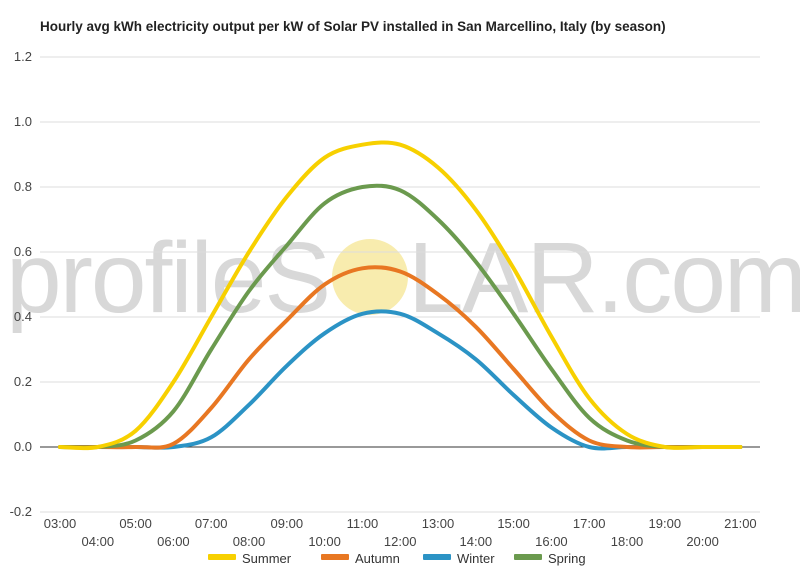 Image resolution: width=800 pixels, height=570 pixels. What do you see at coordinates (23, 186) in the screenshot?
I see `y-tick-label: 0.8` at bounding box center [23, 186].